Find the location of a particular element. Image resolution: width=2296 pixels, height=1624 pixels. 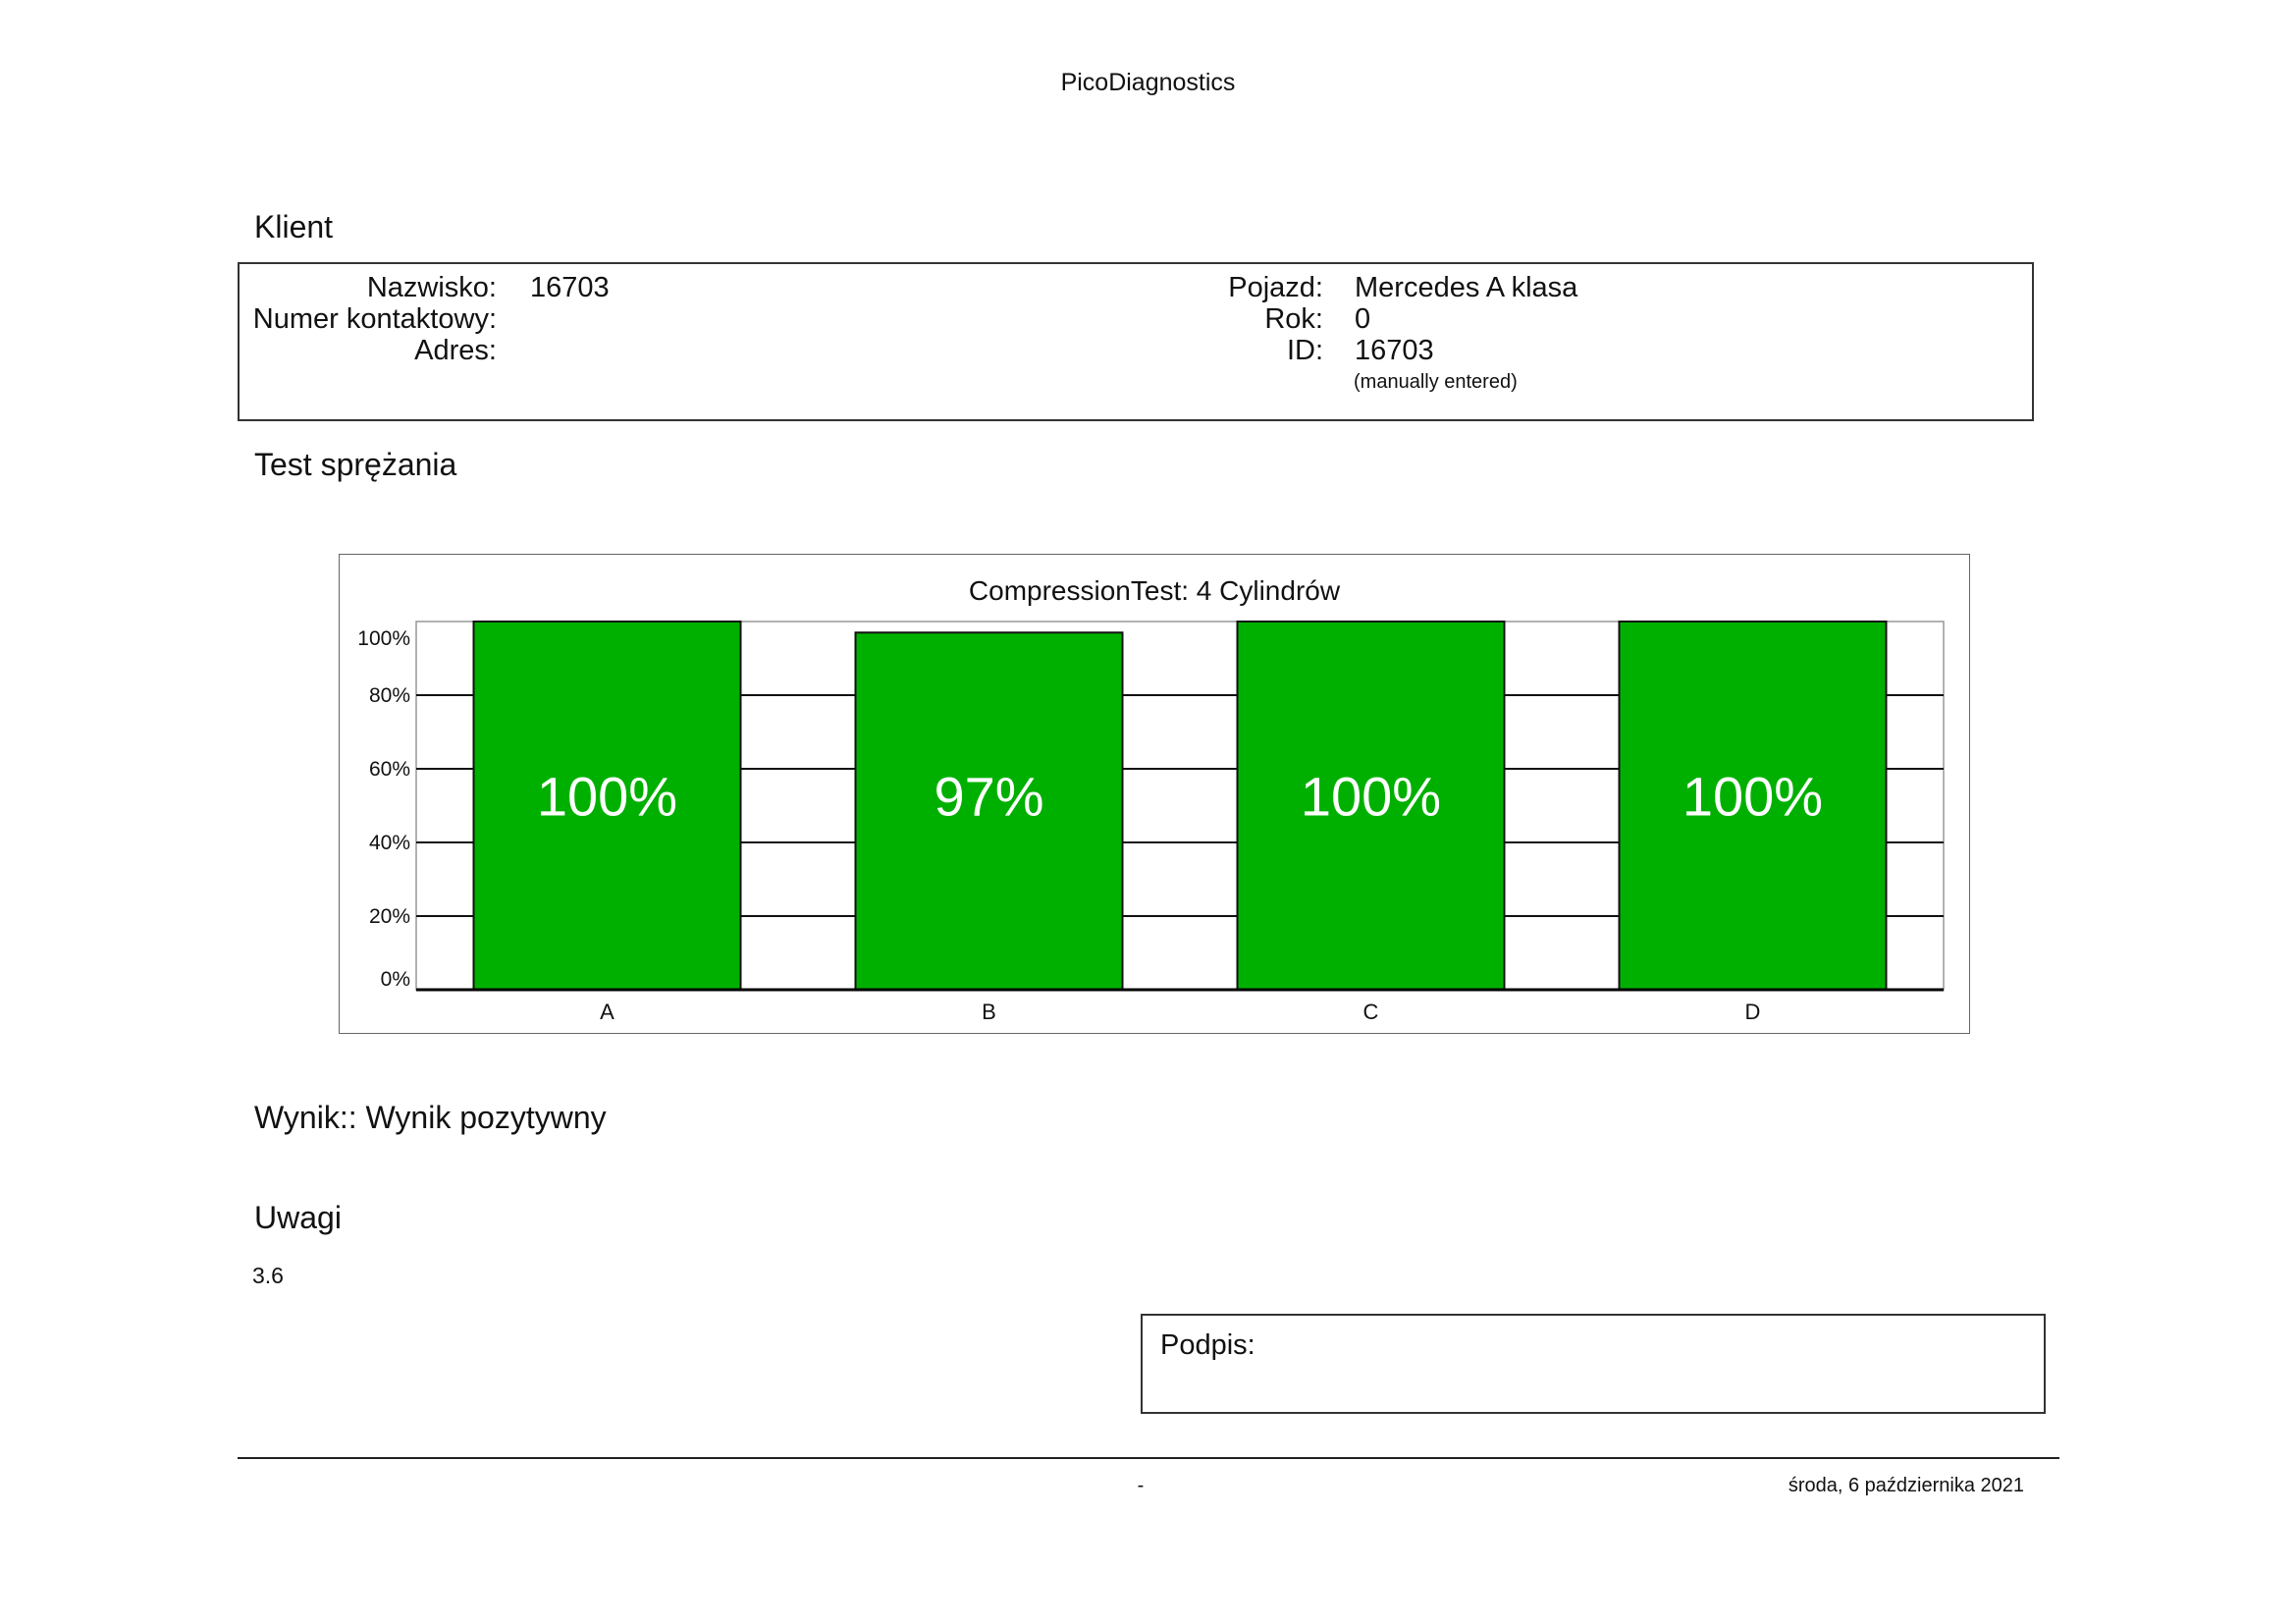

y-tick-label: 0% is located at coordinates (395, 979).